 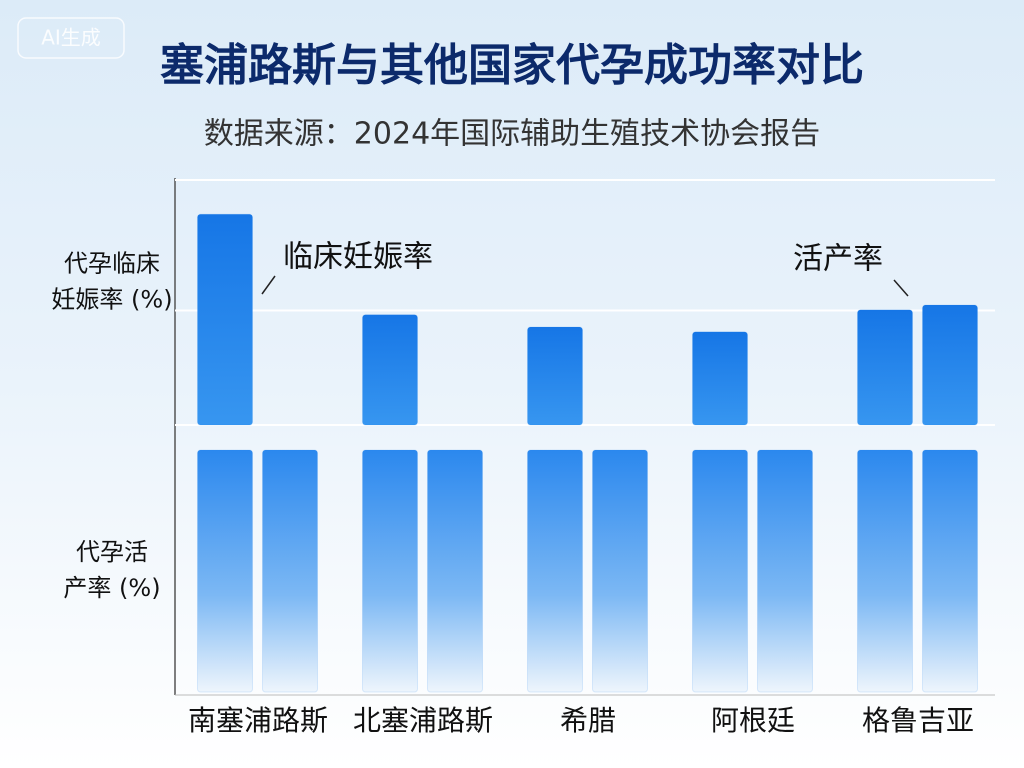 What do you see at coordinates (258, 720) in the screenshot?
I see `x-tick-label: 南塞浦路斯` at bounding box center [258, 720].